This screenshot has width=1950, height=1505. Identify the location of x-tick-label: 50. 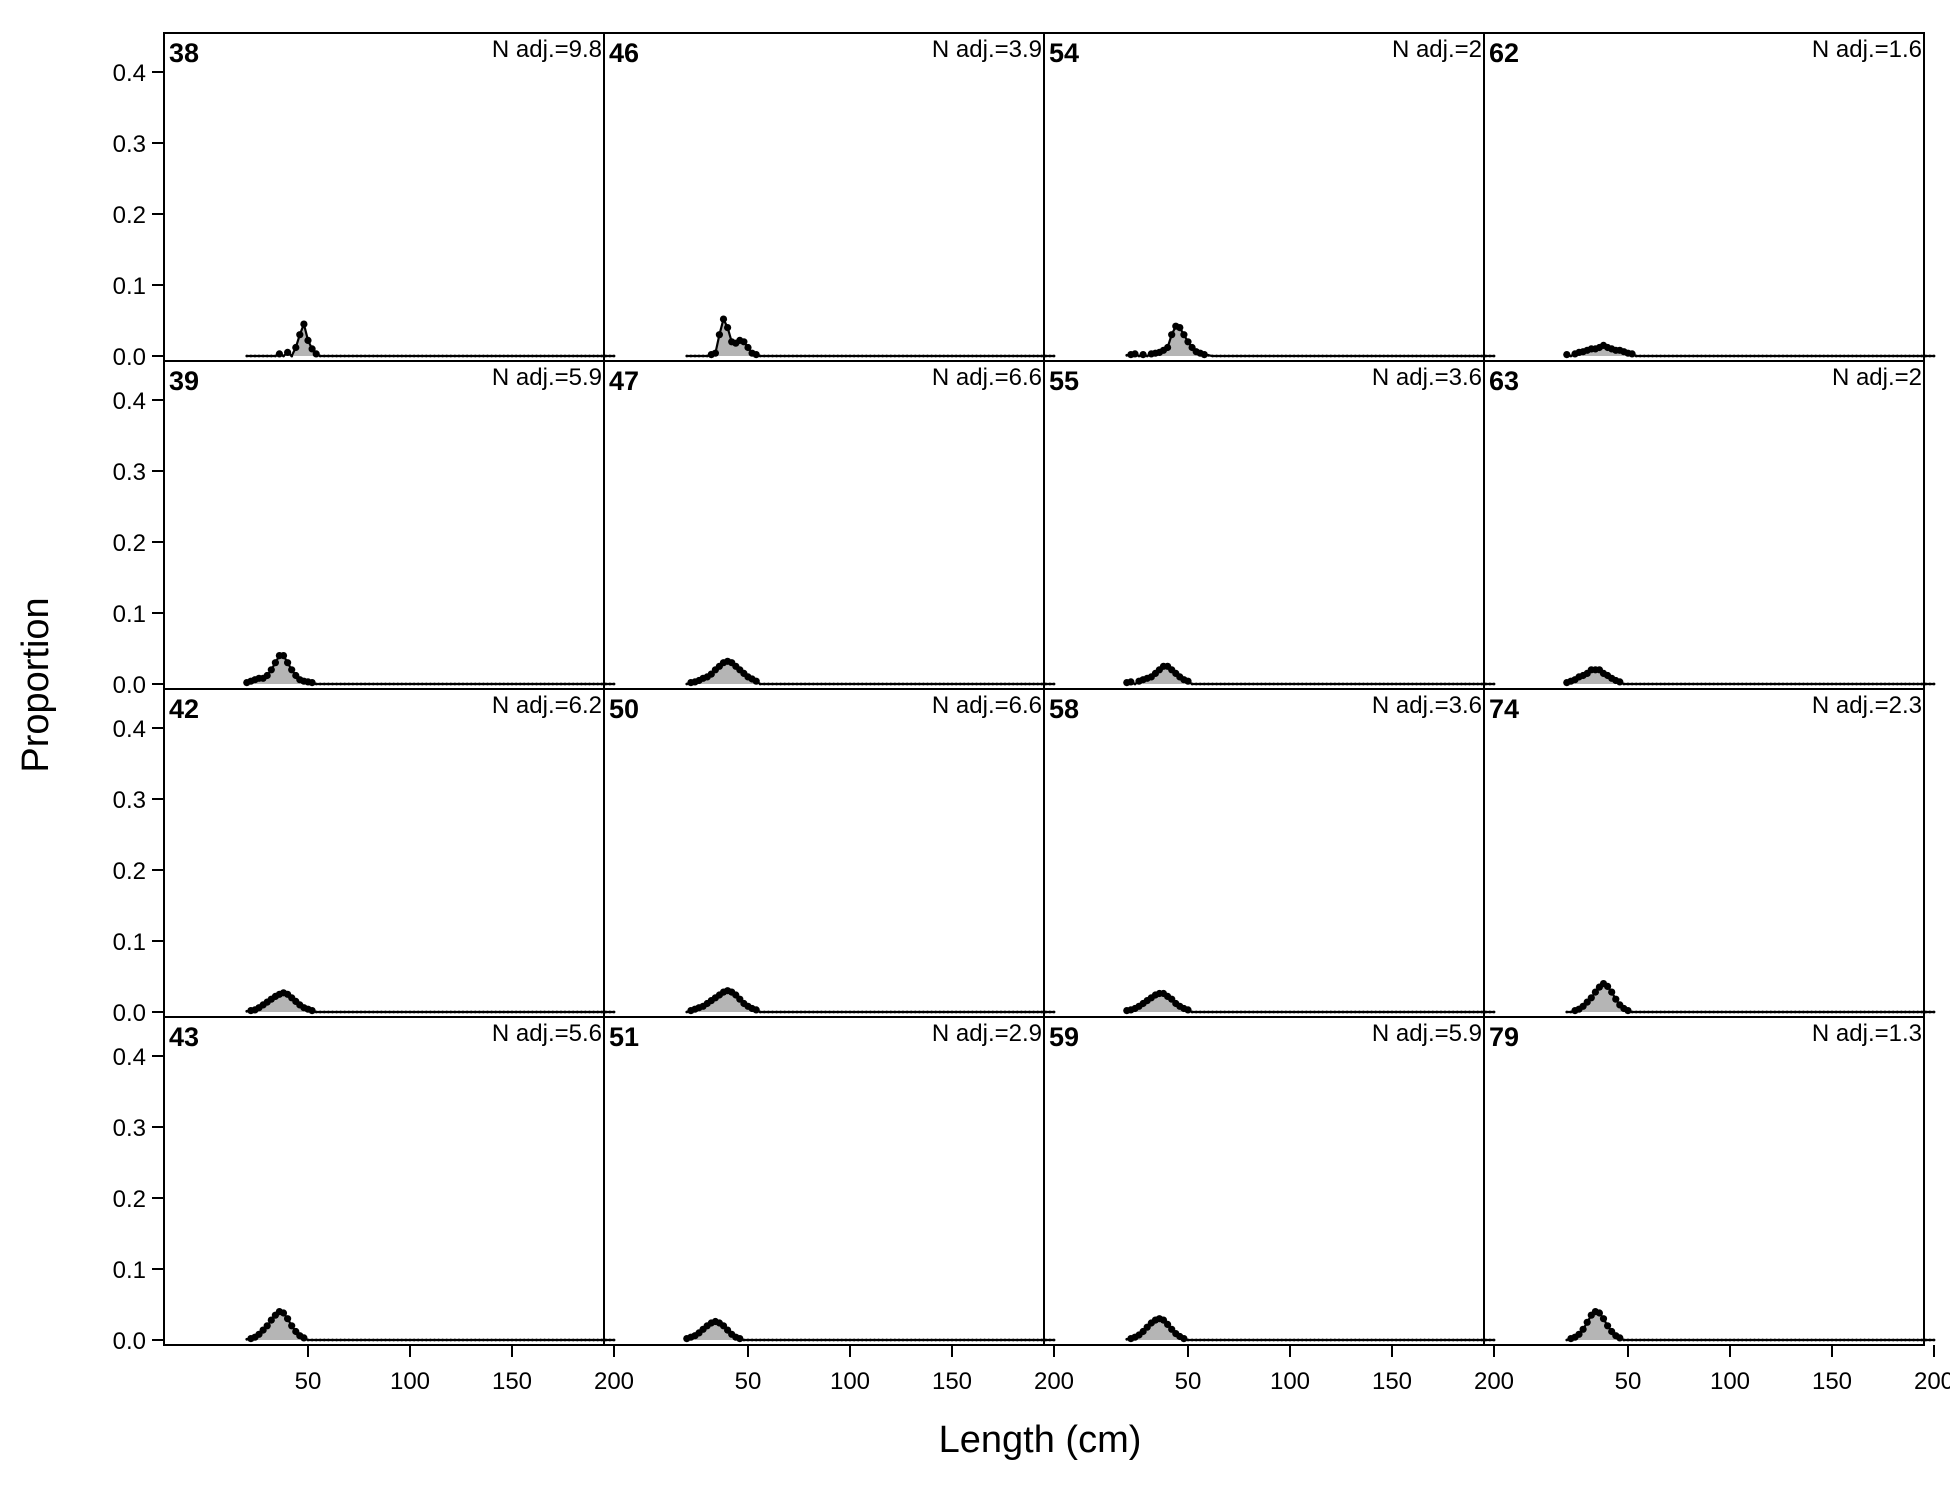
(1628, 1381).